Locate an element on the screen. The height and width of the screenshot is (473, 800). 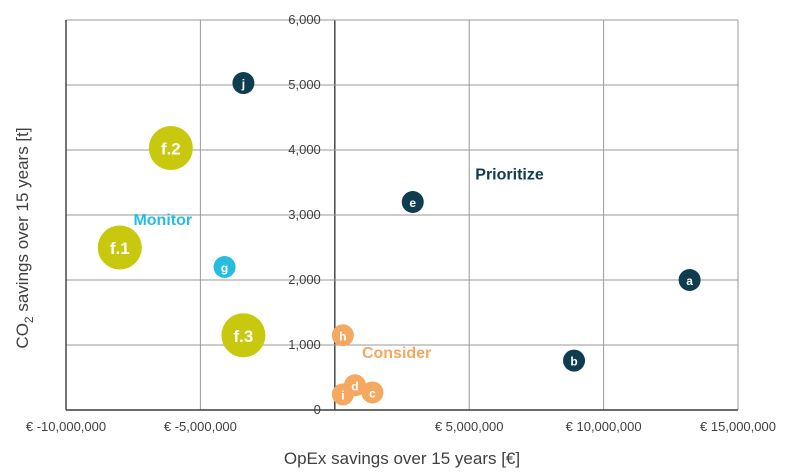
bubble-c: c is located at coordinates (372, 392).